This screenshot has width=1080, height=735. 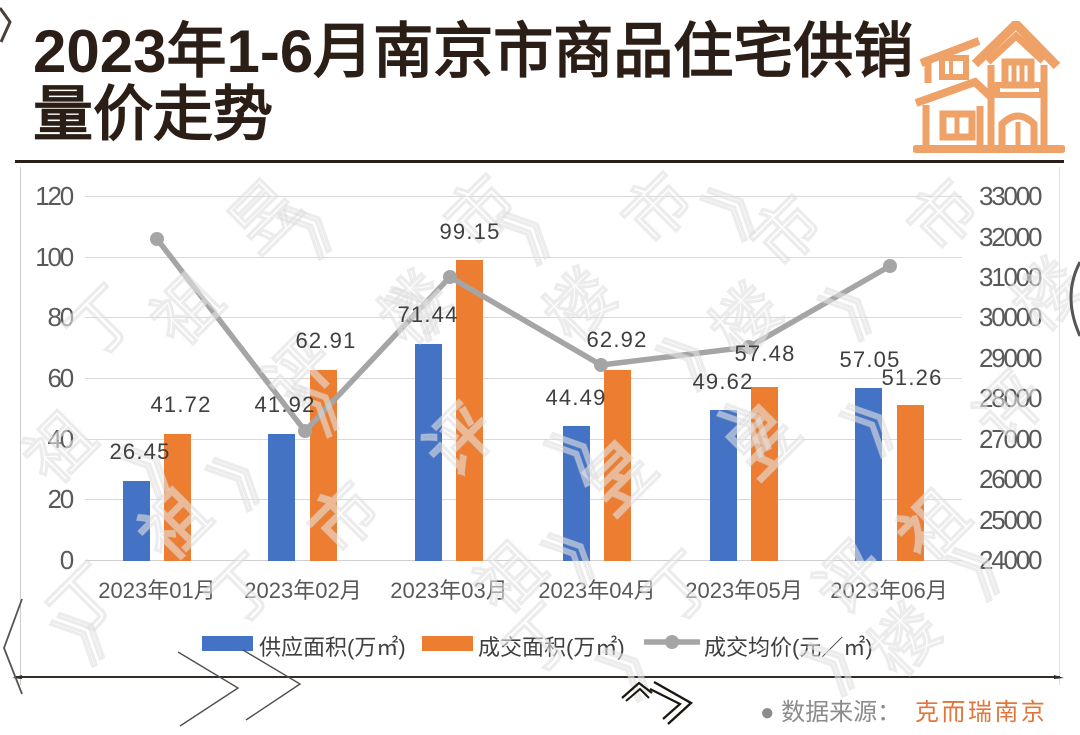 I want to click on svg-text: 祖, so click(x=187, y=310).